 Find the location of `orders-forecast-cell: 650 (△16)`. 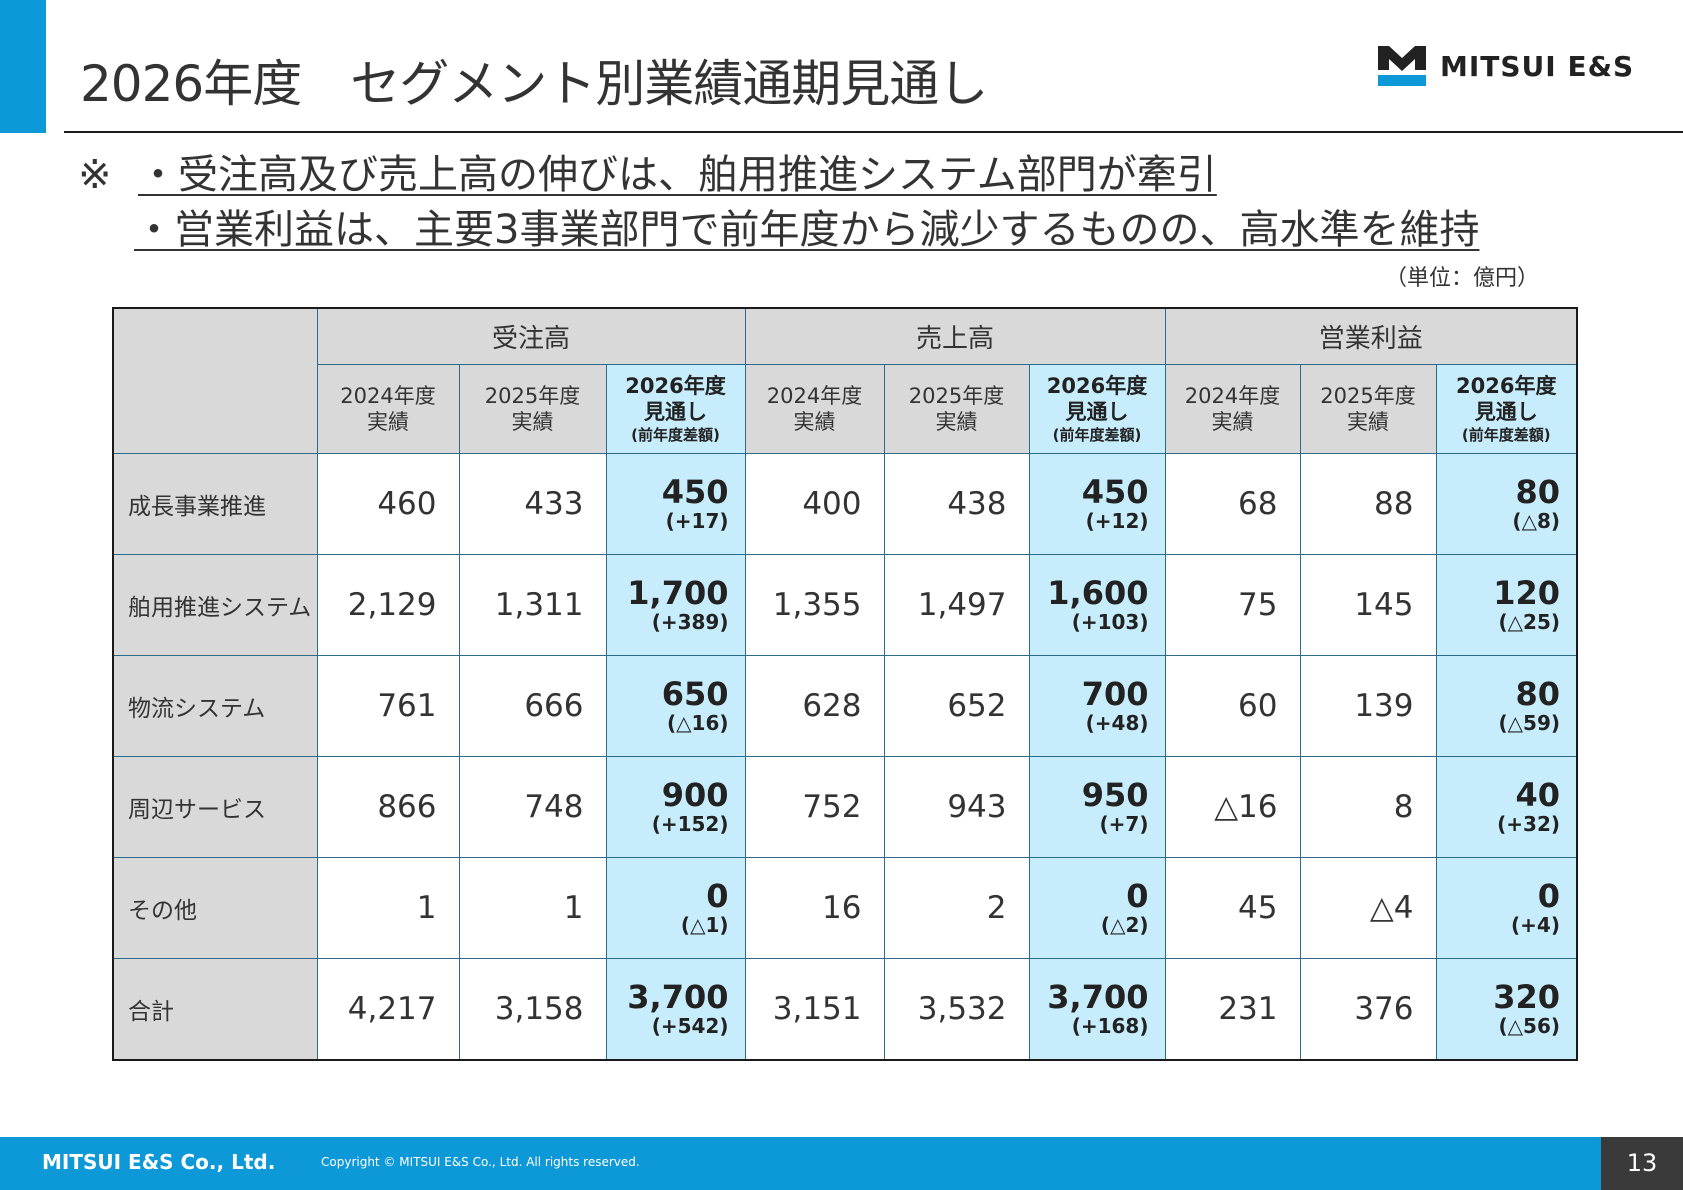

orders-forecast-cell: 650 (△16) is located at coordinates (675, 706).